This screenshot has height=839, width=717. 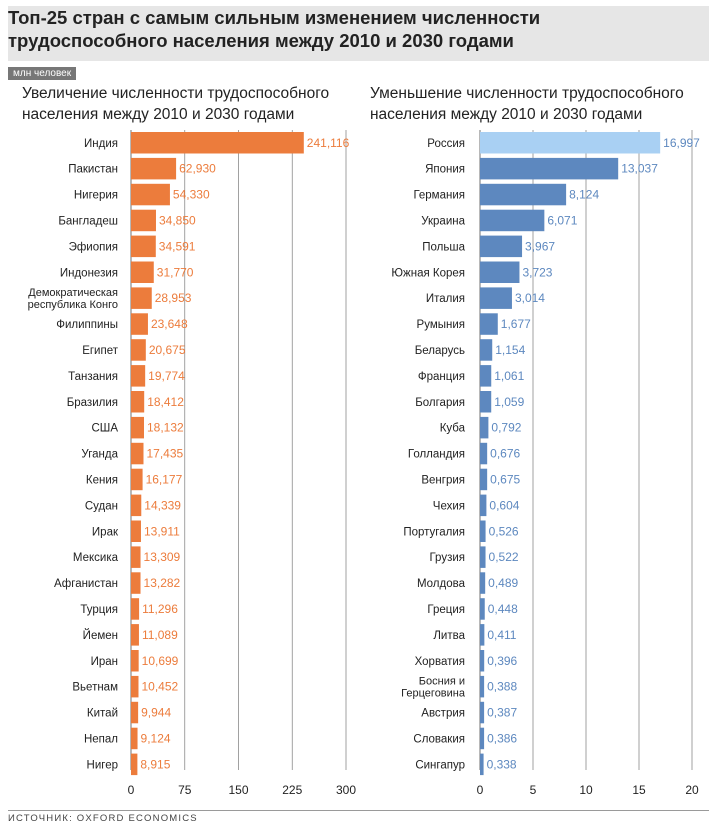 What do you see at coordinates (639, 169) in the screenshot?
I see `right-value-label: 13,037` at bounding box center [639, 169].